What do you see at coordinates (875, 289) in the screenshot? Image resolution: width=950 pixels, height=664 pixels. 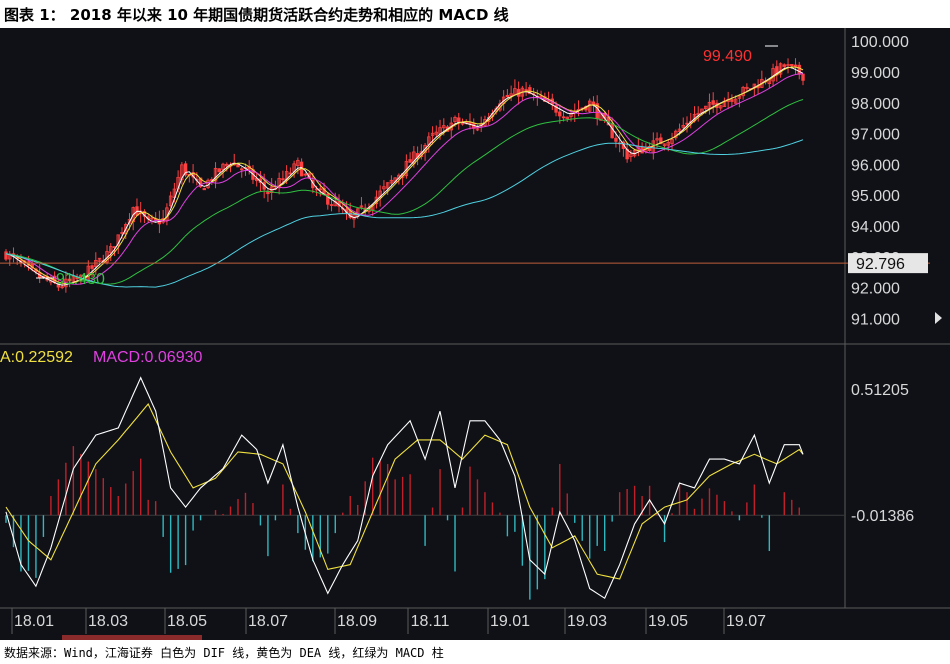 I see `price-tick-label: 92.000` at bounding box center [875, 289].